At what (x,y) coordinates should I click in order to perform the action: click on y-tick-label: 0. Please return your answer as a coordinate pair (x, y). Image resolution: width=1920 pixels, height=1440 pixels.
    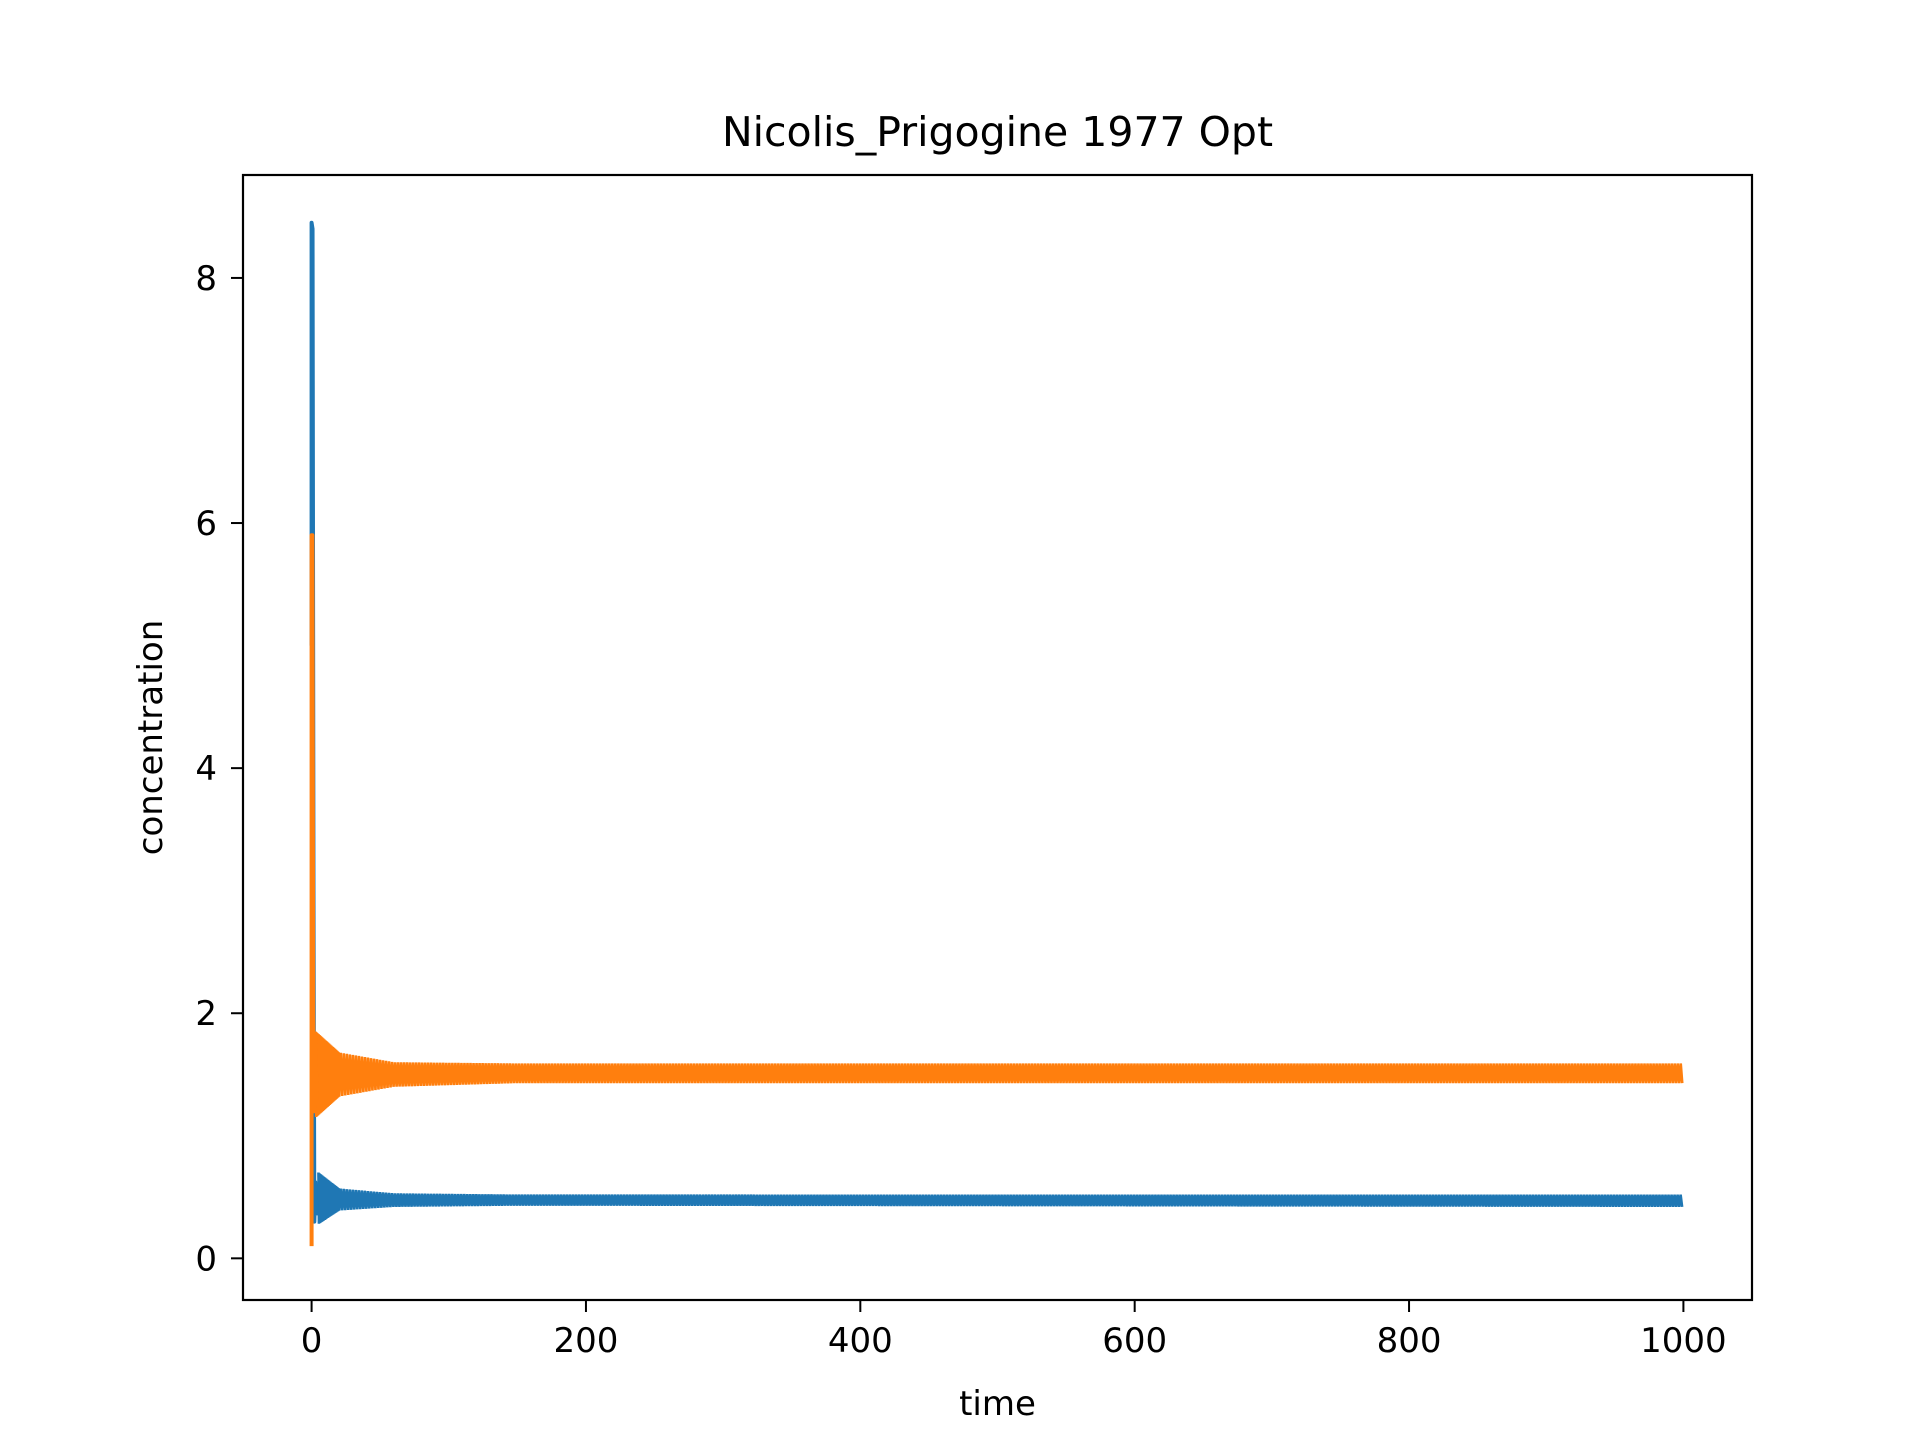
    Looking at the image, I should click on (206, 1259).